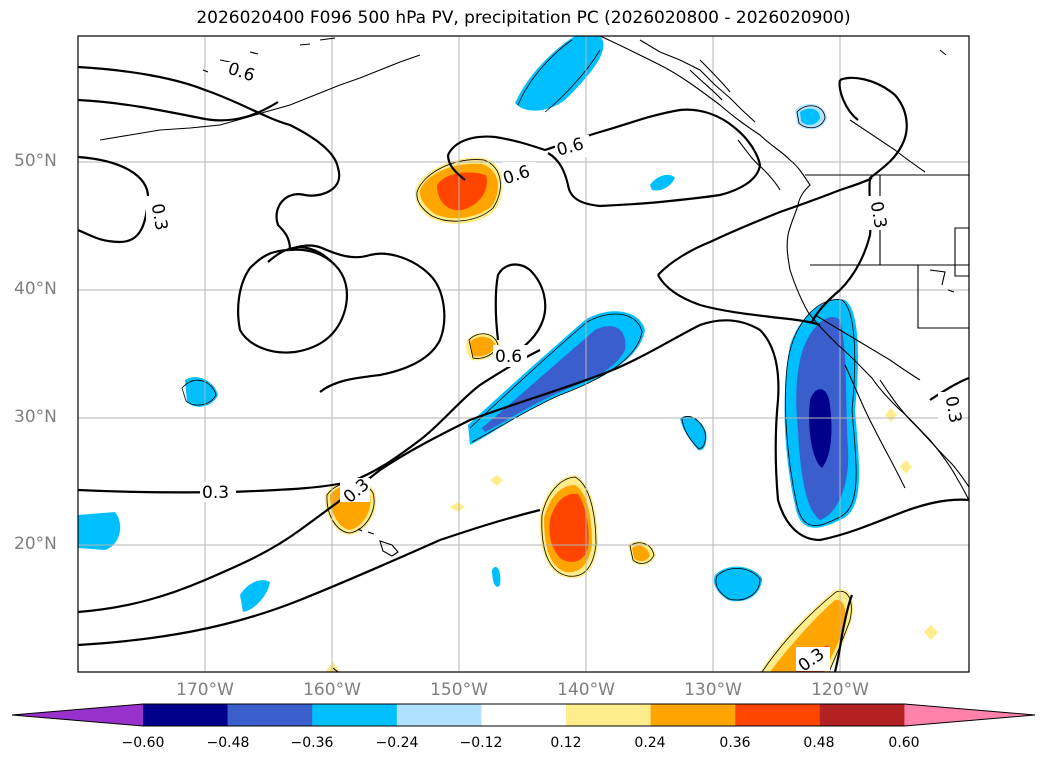 The image size is (1047, 765). What do you see at coordinates (459, 690) in the screenshot?
I see `lon-label-150w: 150°W` at bounding box center [459, 690].